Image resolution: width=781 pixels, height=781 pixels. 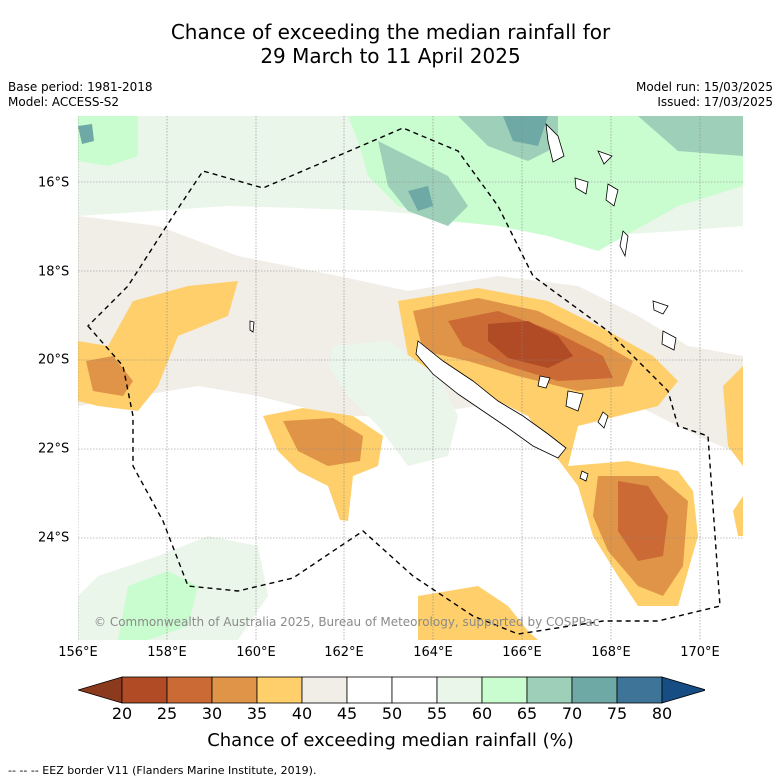 I want to click on map-title-line2: 29 March to 11 April 2025, so click(x=390, y=56).